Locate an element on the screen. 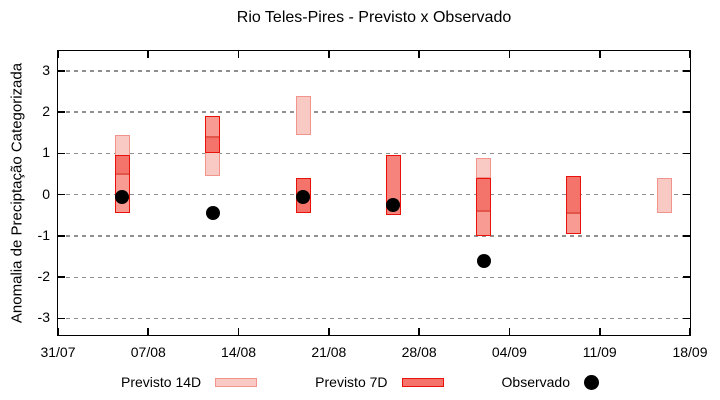  x-tick-label: 04/09 is located at coordinates (509, 352).